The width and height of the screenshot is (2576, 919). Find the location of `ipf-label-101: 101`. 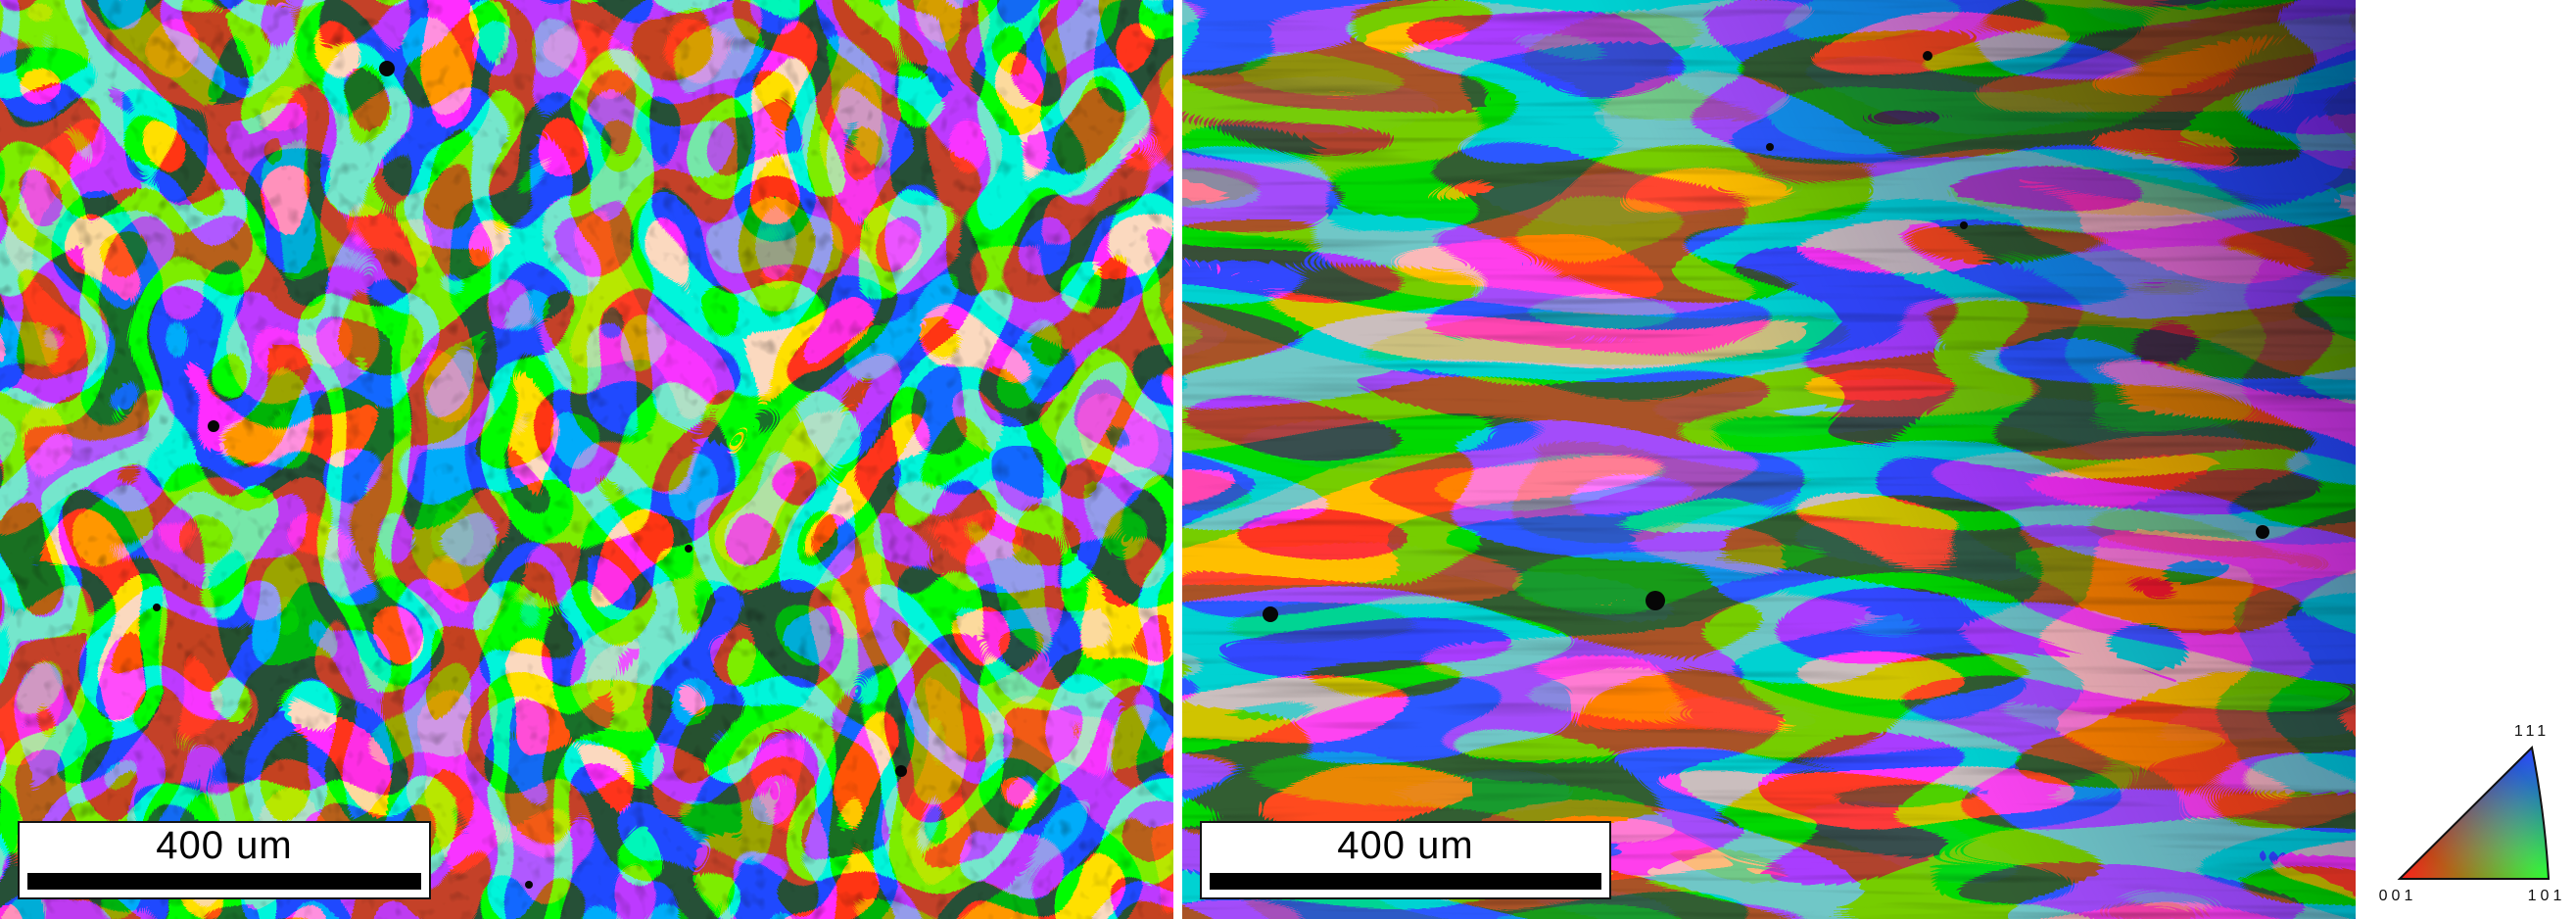

ipf-label-101: 101 is located at coordinates (2547, 896).